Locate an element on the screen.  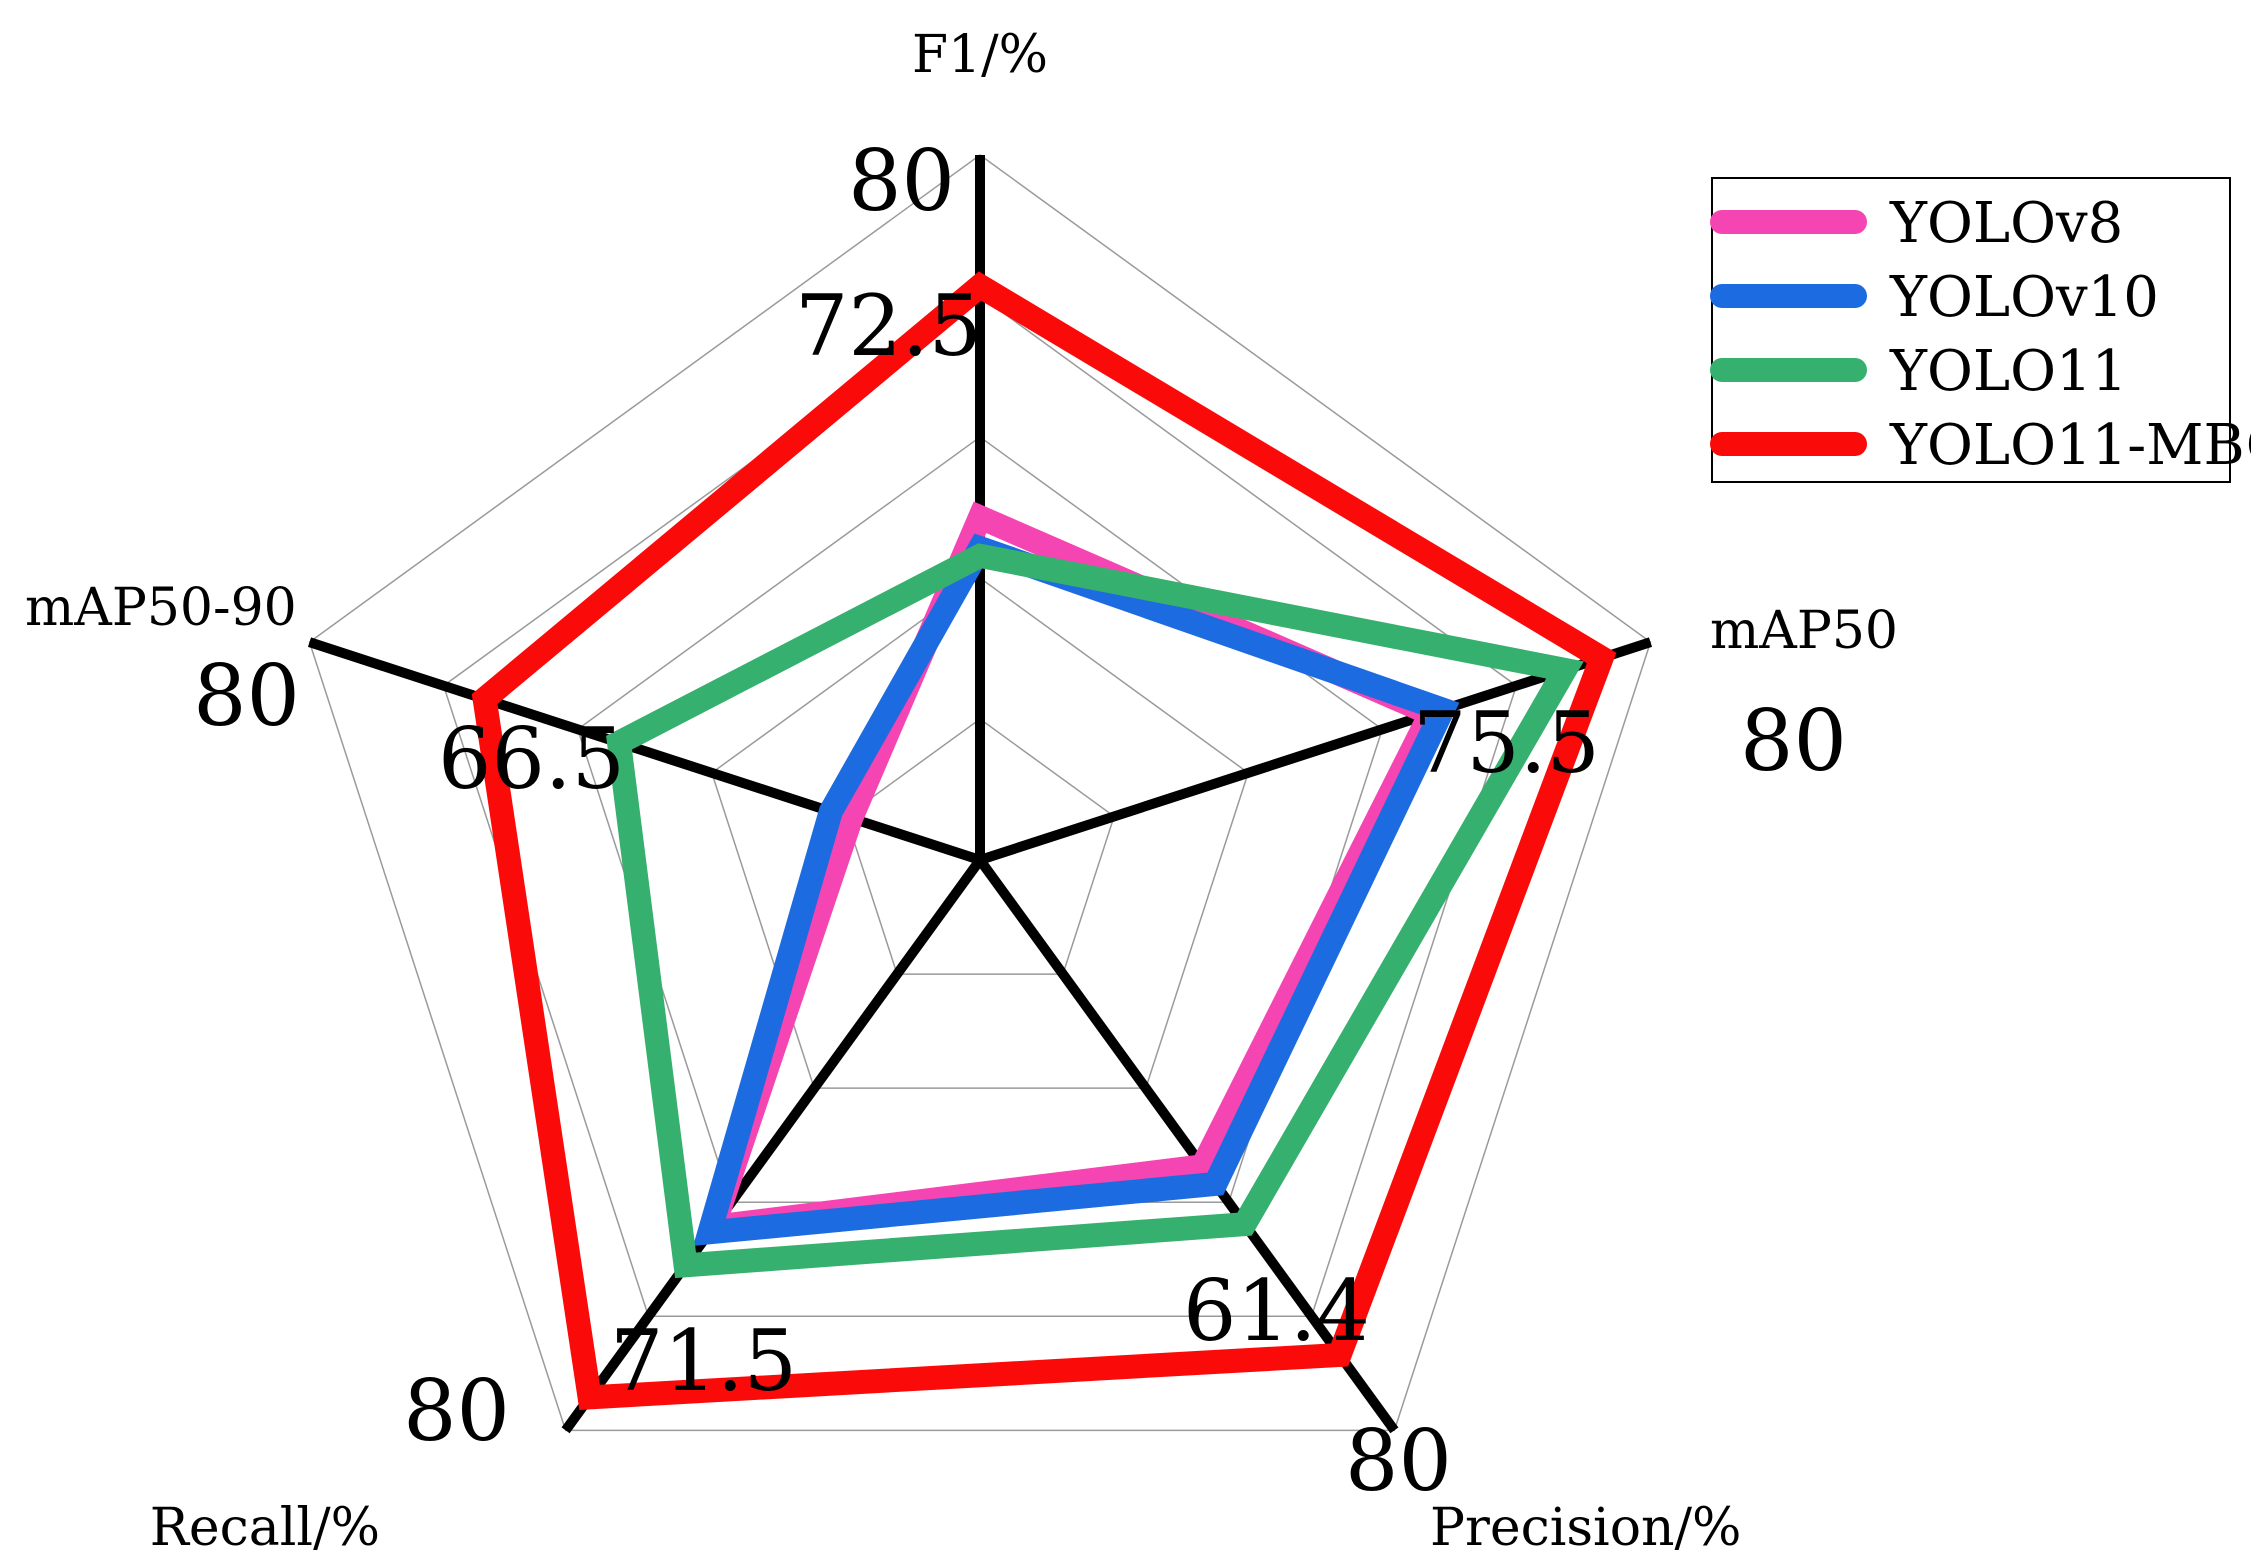
axis-min-label-5: 66.5 is located at coordinates (531, 759).